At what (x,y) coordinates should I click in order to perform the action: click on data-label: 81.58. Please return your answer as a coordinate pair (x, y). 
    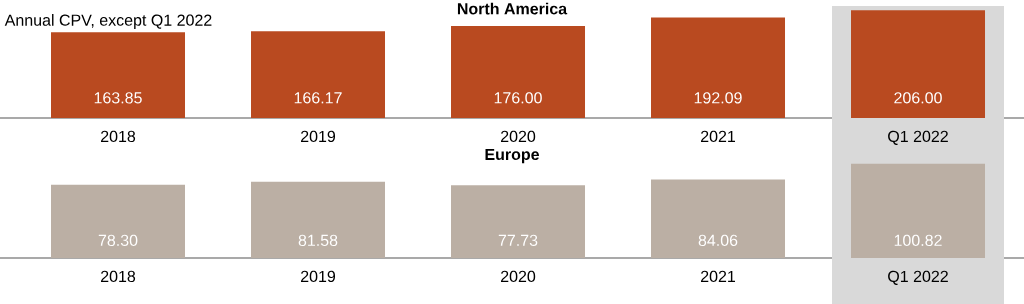
    Looking at the image, I should click on (318, 240).